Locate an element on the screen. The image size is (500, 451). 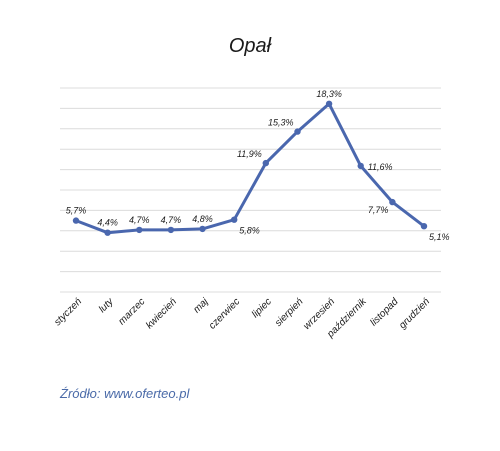
x-tick-label-11: listopad is located at coordinates (384, 312).